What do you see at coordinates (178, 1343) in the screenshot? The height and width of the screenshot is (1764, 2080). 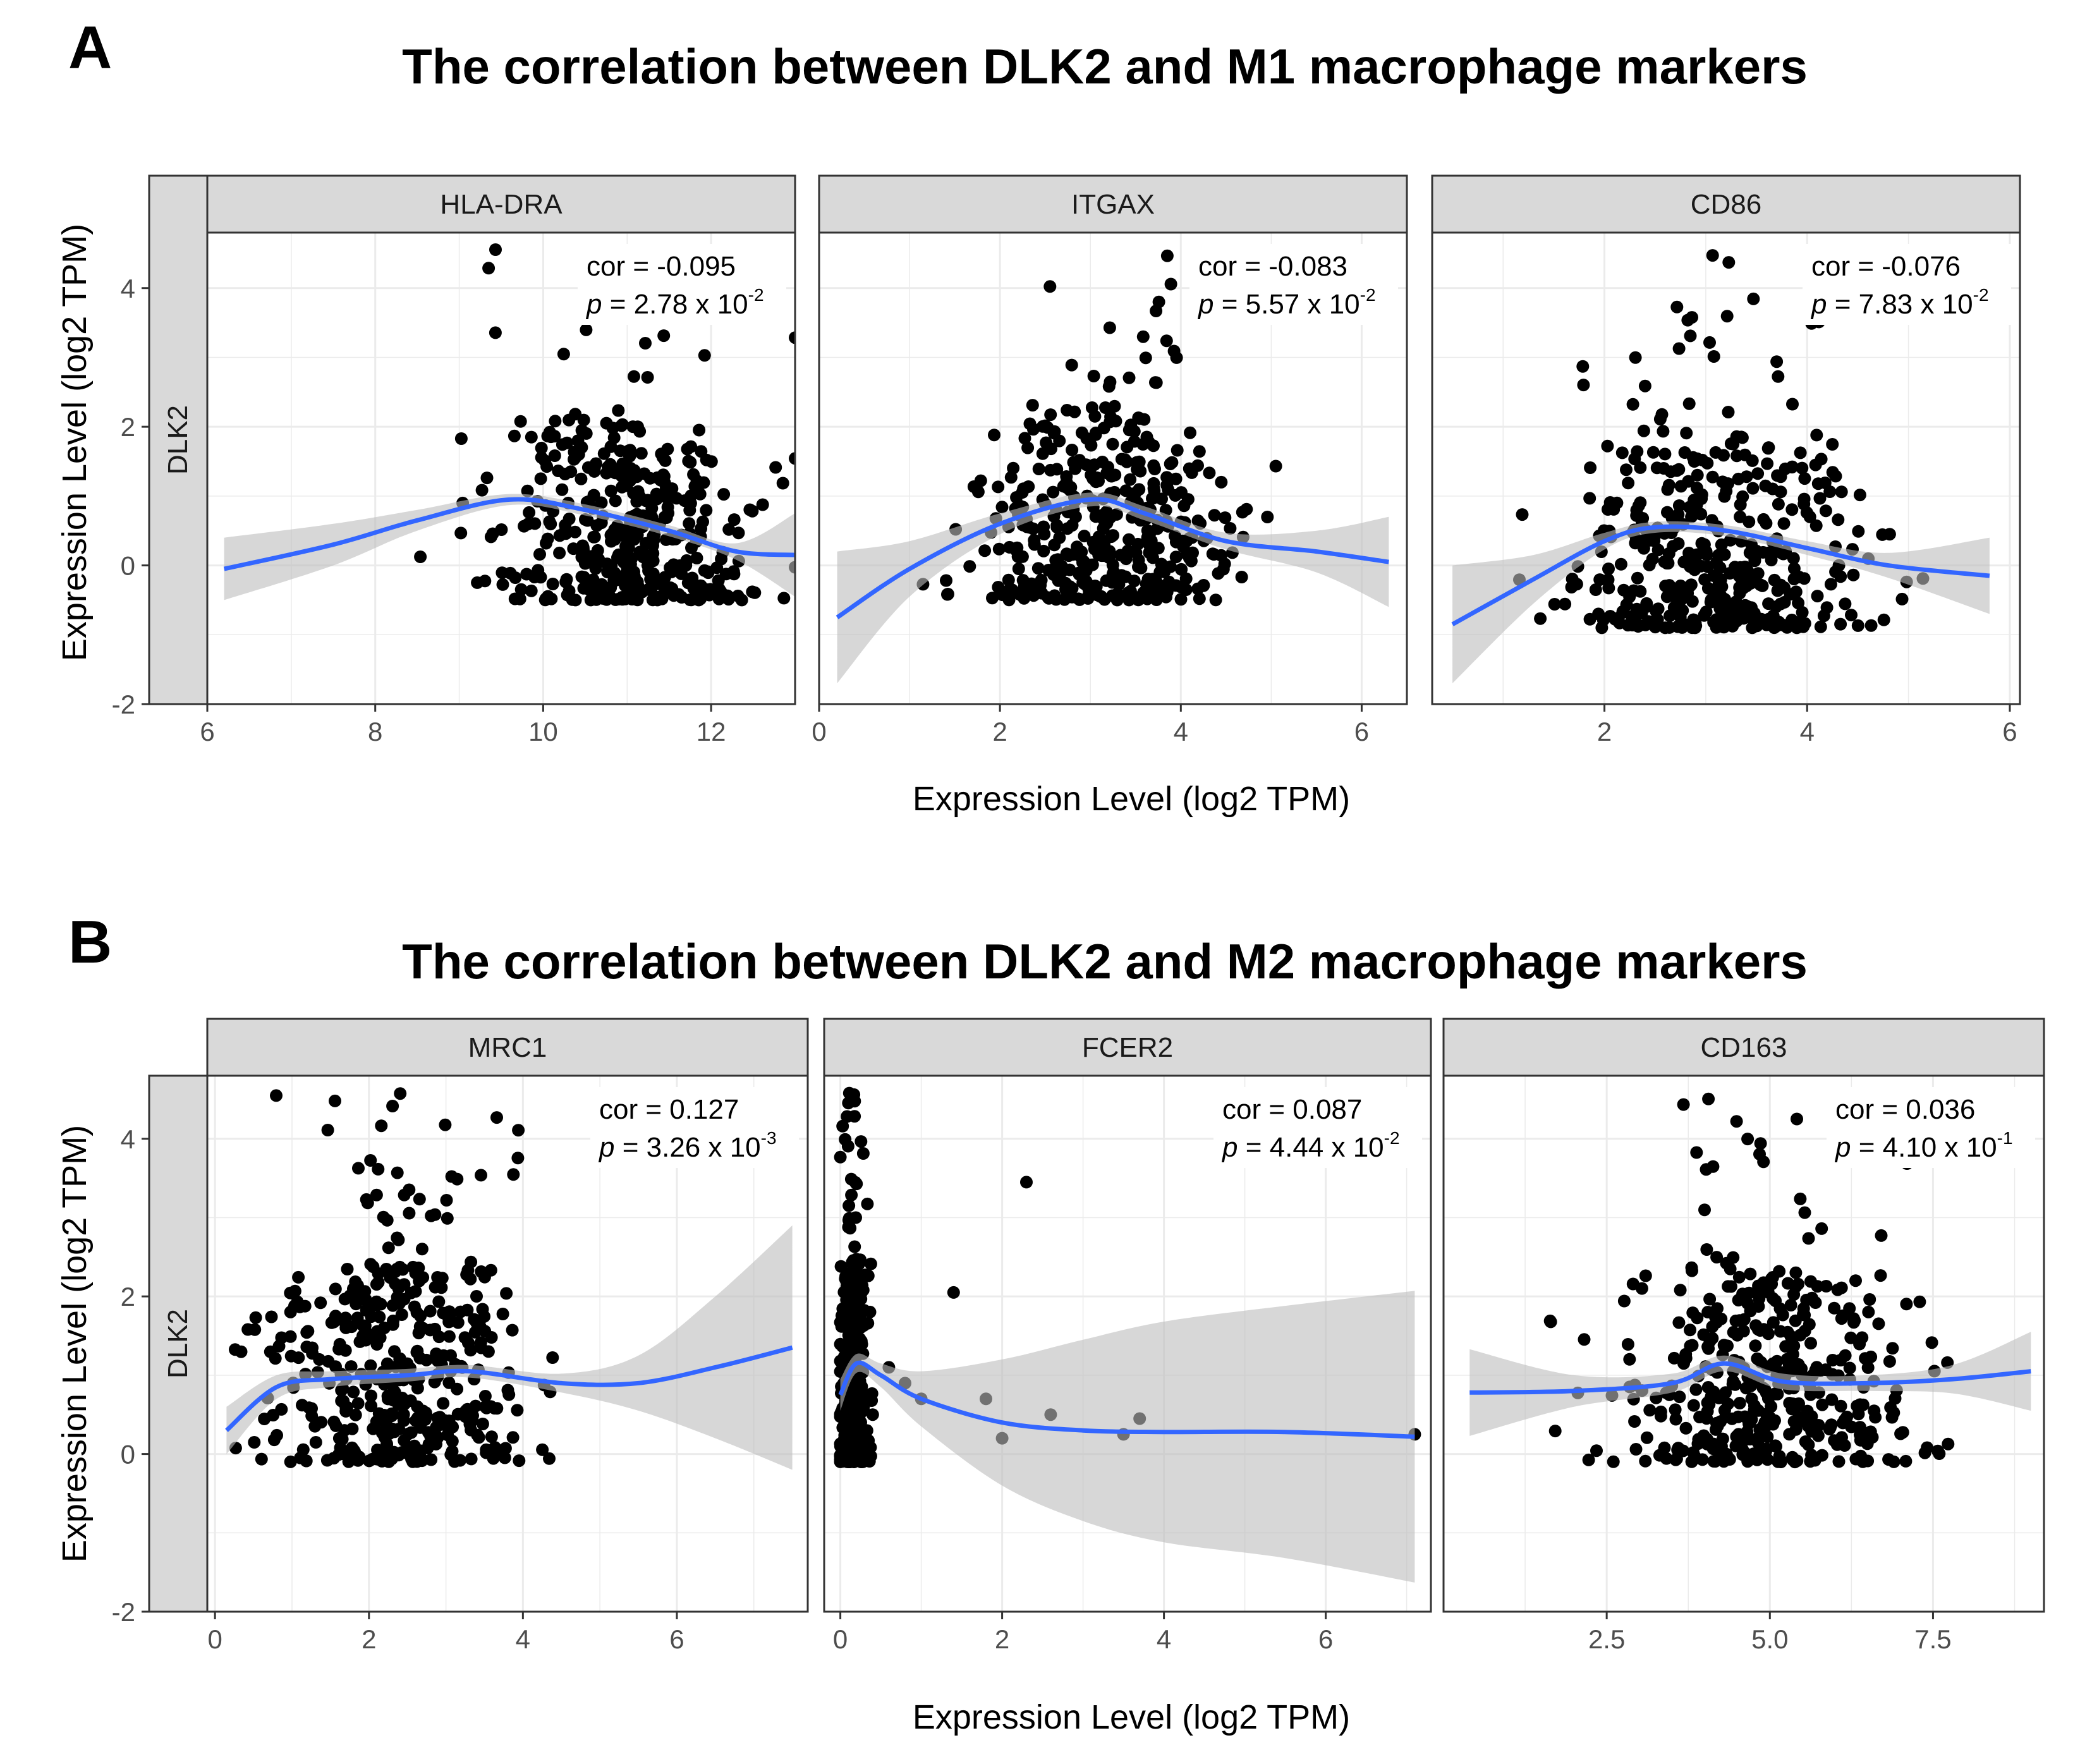 I see `panel-b-row-strip-label: DLK2` at bounding box center [178, 1343].